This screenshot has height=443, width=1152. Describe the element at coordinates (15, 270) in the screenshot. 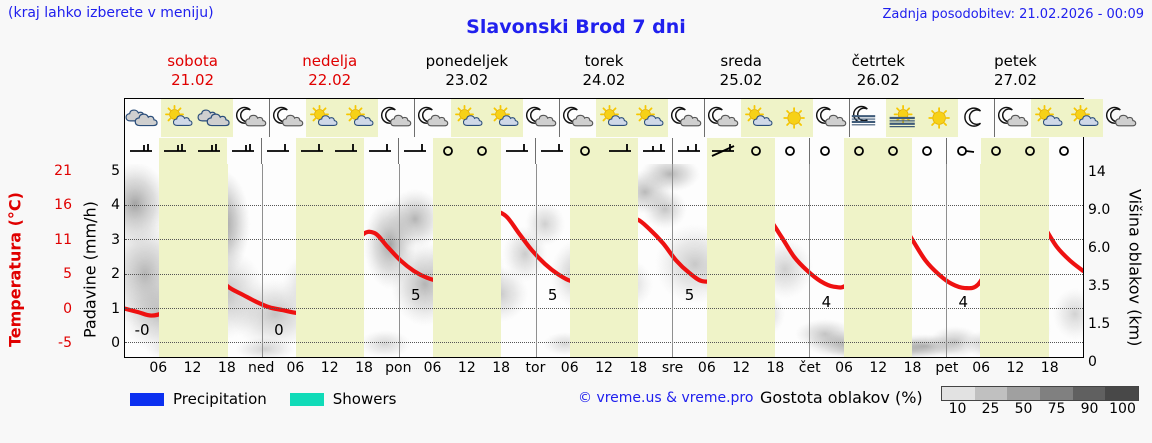

I see `temperature-axis-title: Temperatura (°C)` at that location.